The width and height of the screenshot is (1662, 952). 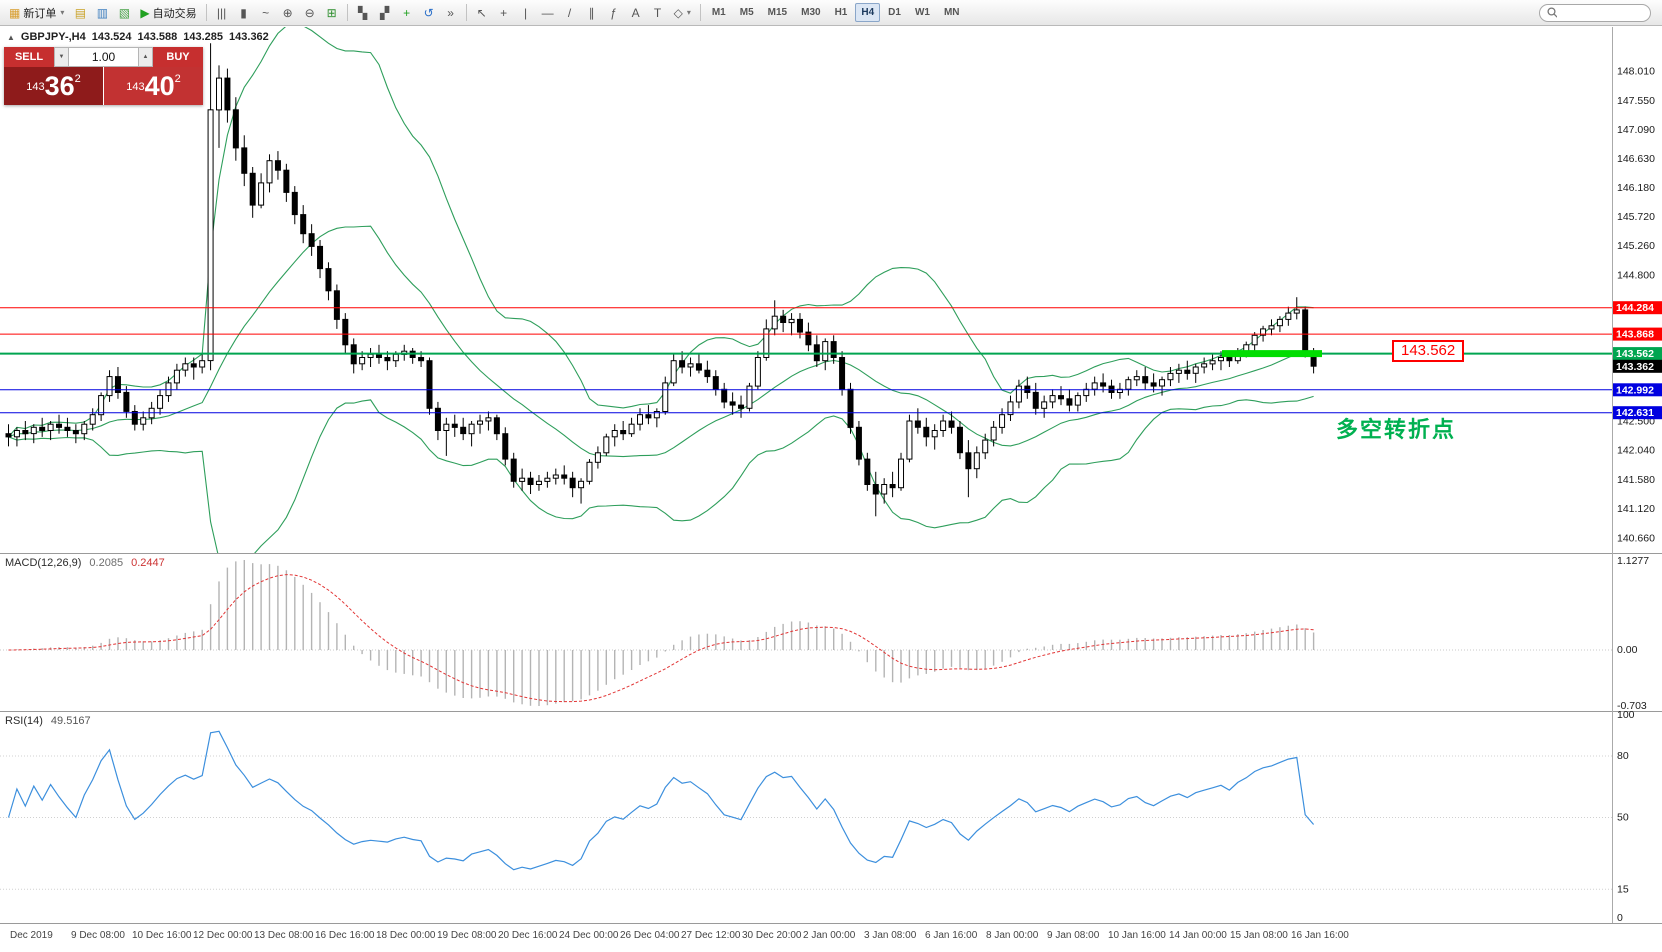 I want to click on cursor-icon: ↖, so click(x=481, y=12).